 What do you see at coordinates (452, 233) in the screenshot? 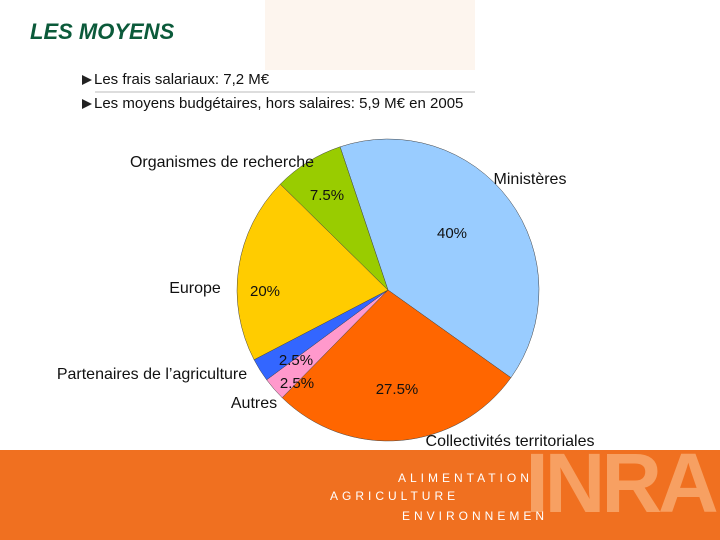
I see `value-label: 40%` at bounding box center [452, 233].